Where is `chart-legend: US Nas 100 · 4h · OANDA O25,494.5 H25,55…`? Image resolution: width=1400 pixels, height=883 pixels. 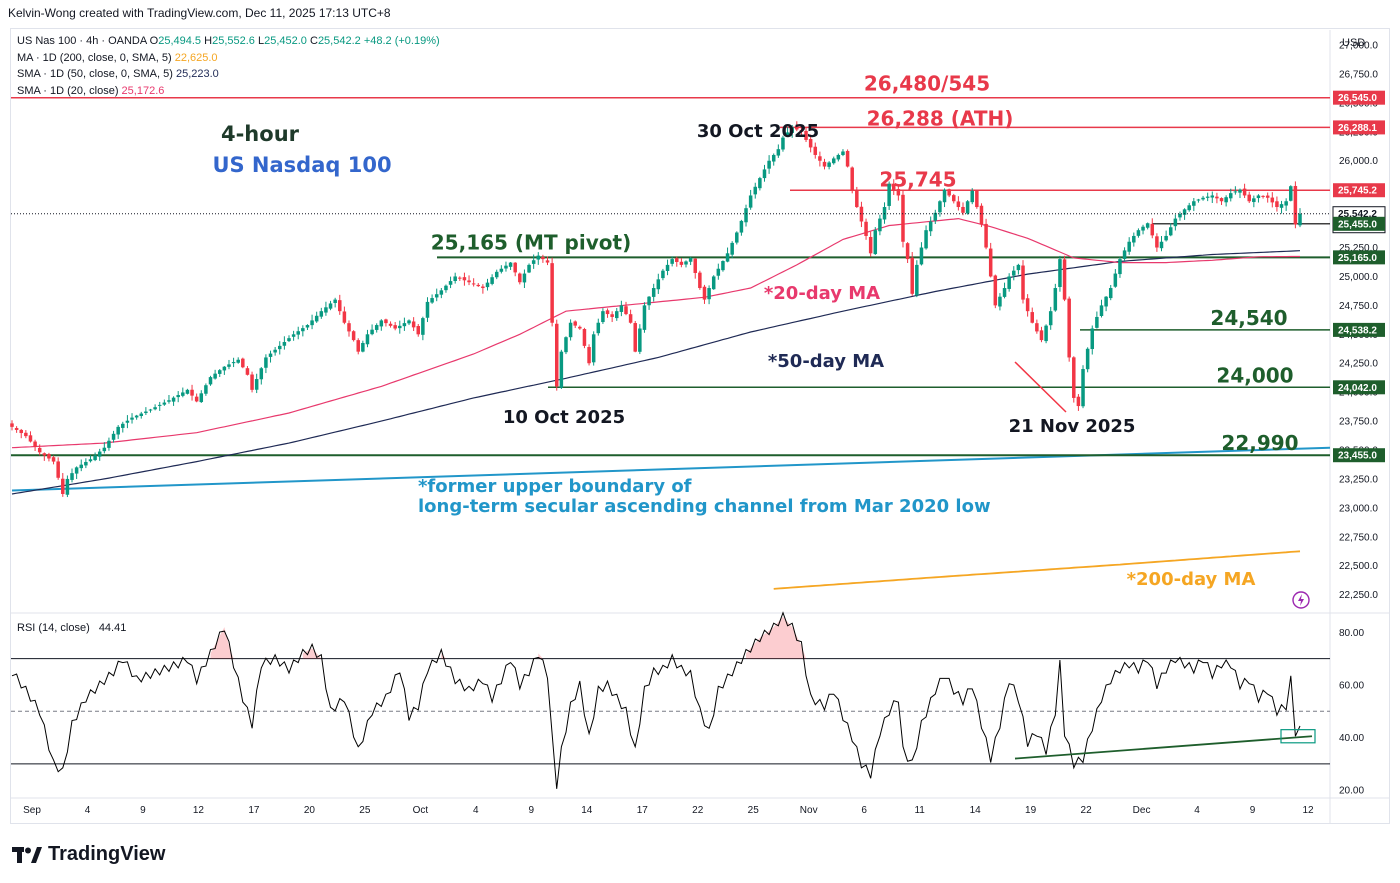 chart-legend: US Nas 100 · 4h · OANDA O25,494.5 H25,55… is located at coordinates (228, 66).